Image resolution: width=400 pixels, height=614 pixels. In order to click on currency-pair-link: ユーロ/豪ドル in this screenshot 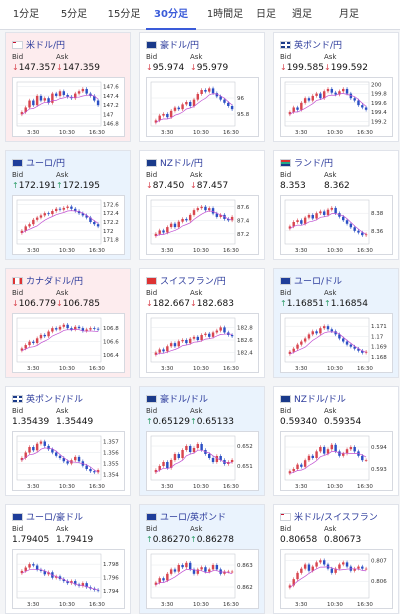, I will do `click(47, 516)`.